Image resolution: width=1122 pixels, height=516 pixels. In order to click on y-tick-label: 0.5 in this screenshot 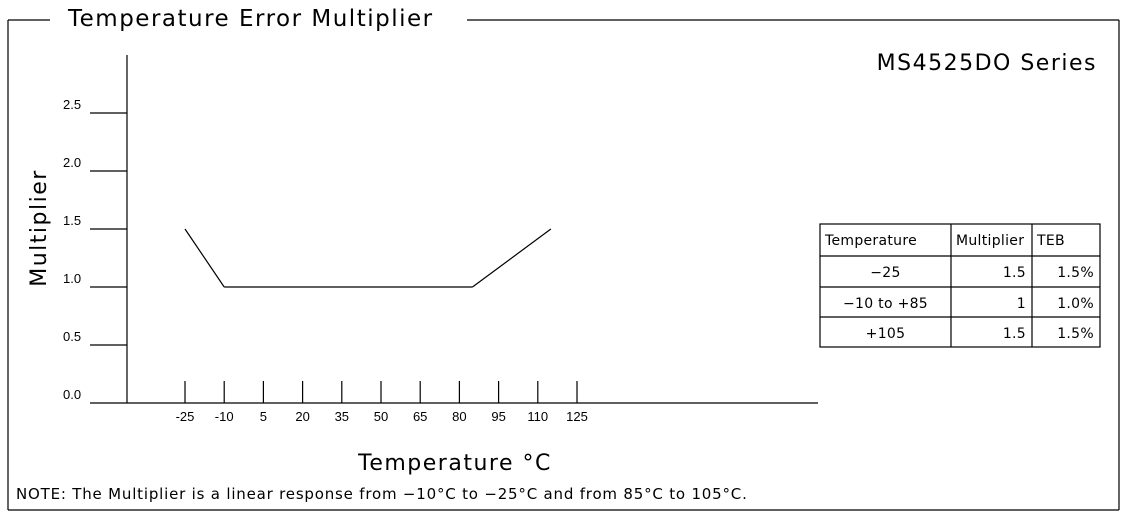, I will do `click(72, 336)`.